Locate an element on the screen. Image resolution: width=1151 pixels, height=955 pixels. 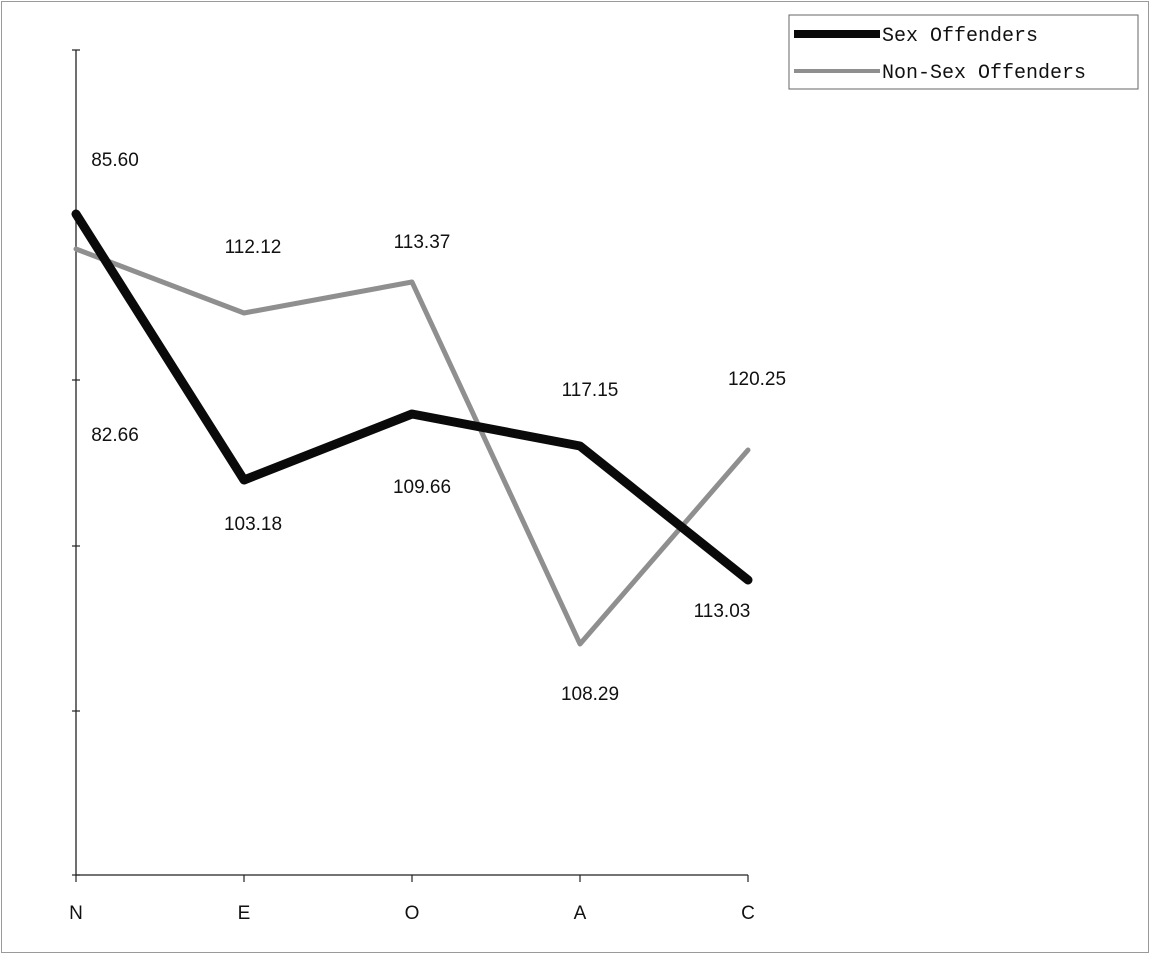
x-tick-label-a: A is located at coordinates (580, 913).